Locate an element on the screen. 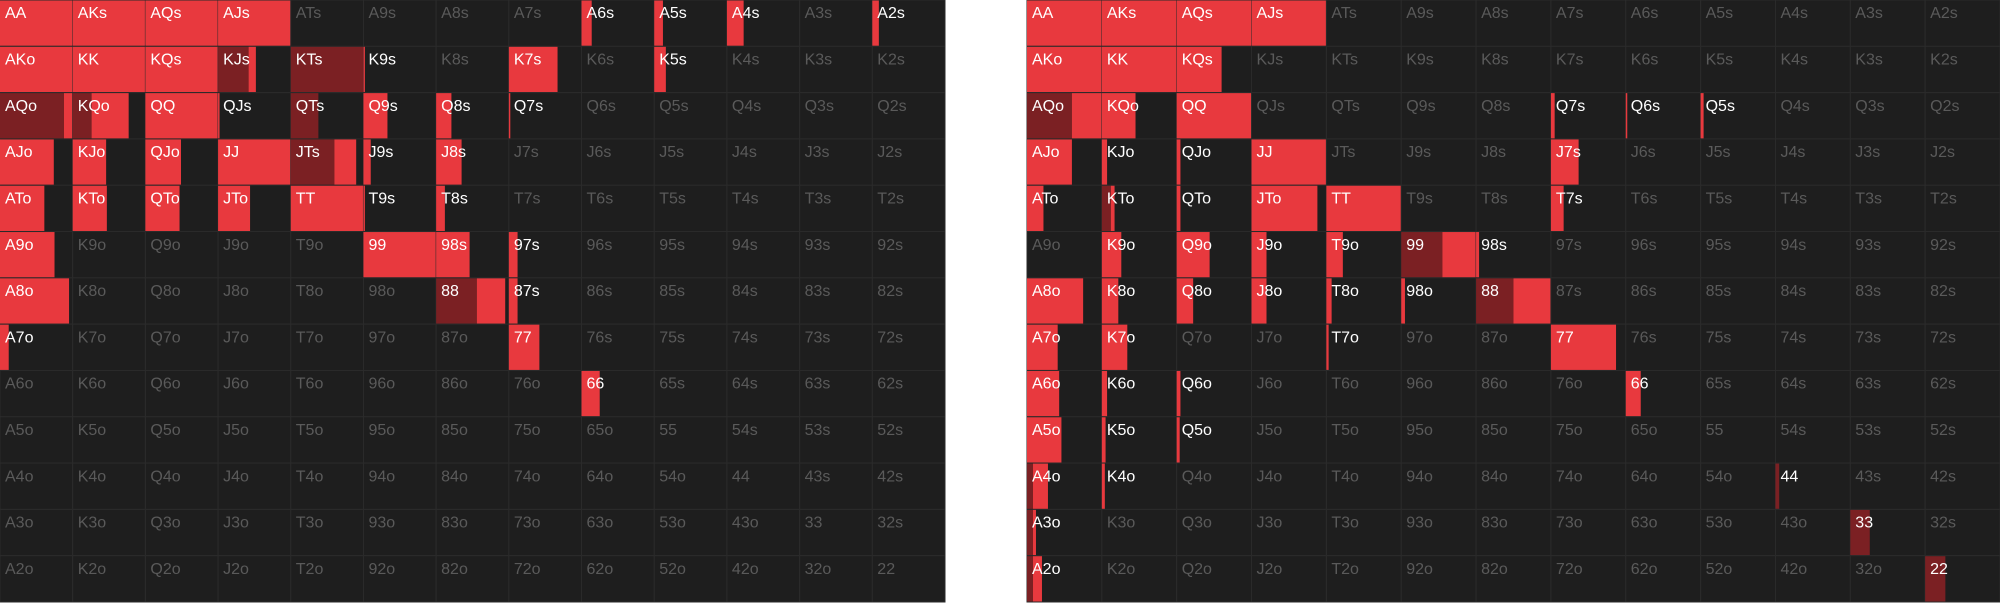 The width and height of the screenshot is (2000, 603). hand-label: QJs is located at coordinates (1271, 106).